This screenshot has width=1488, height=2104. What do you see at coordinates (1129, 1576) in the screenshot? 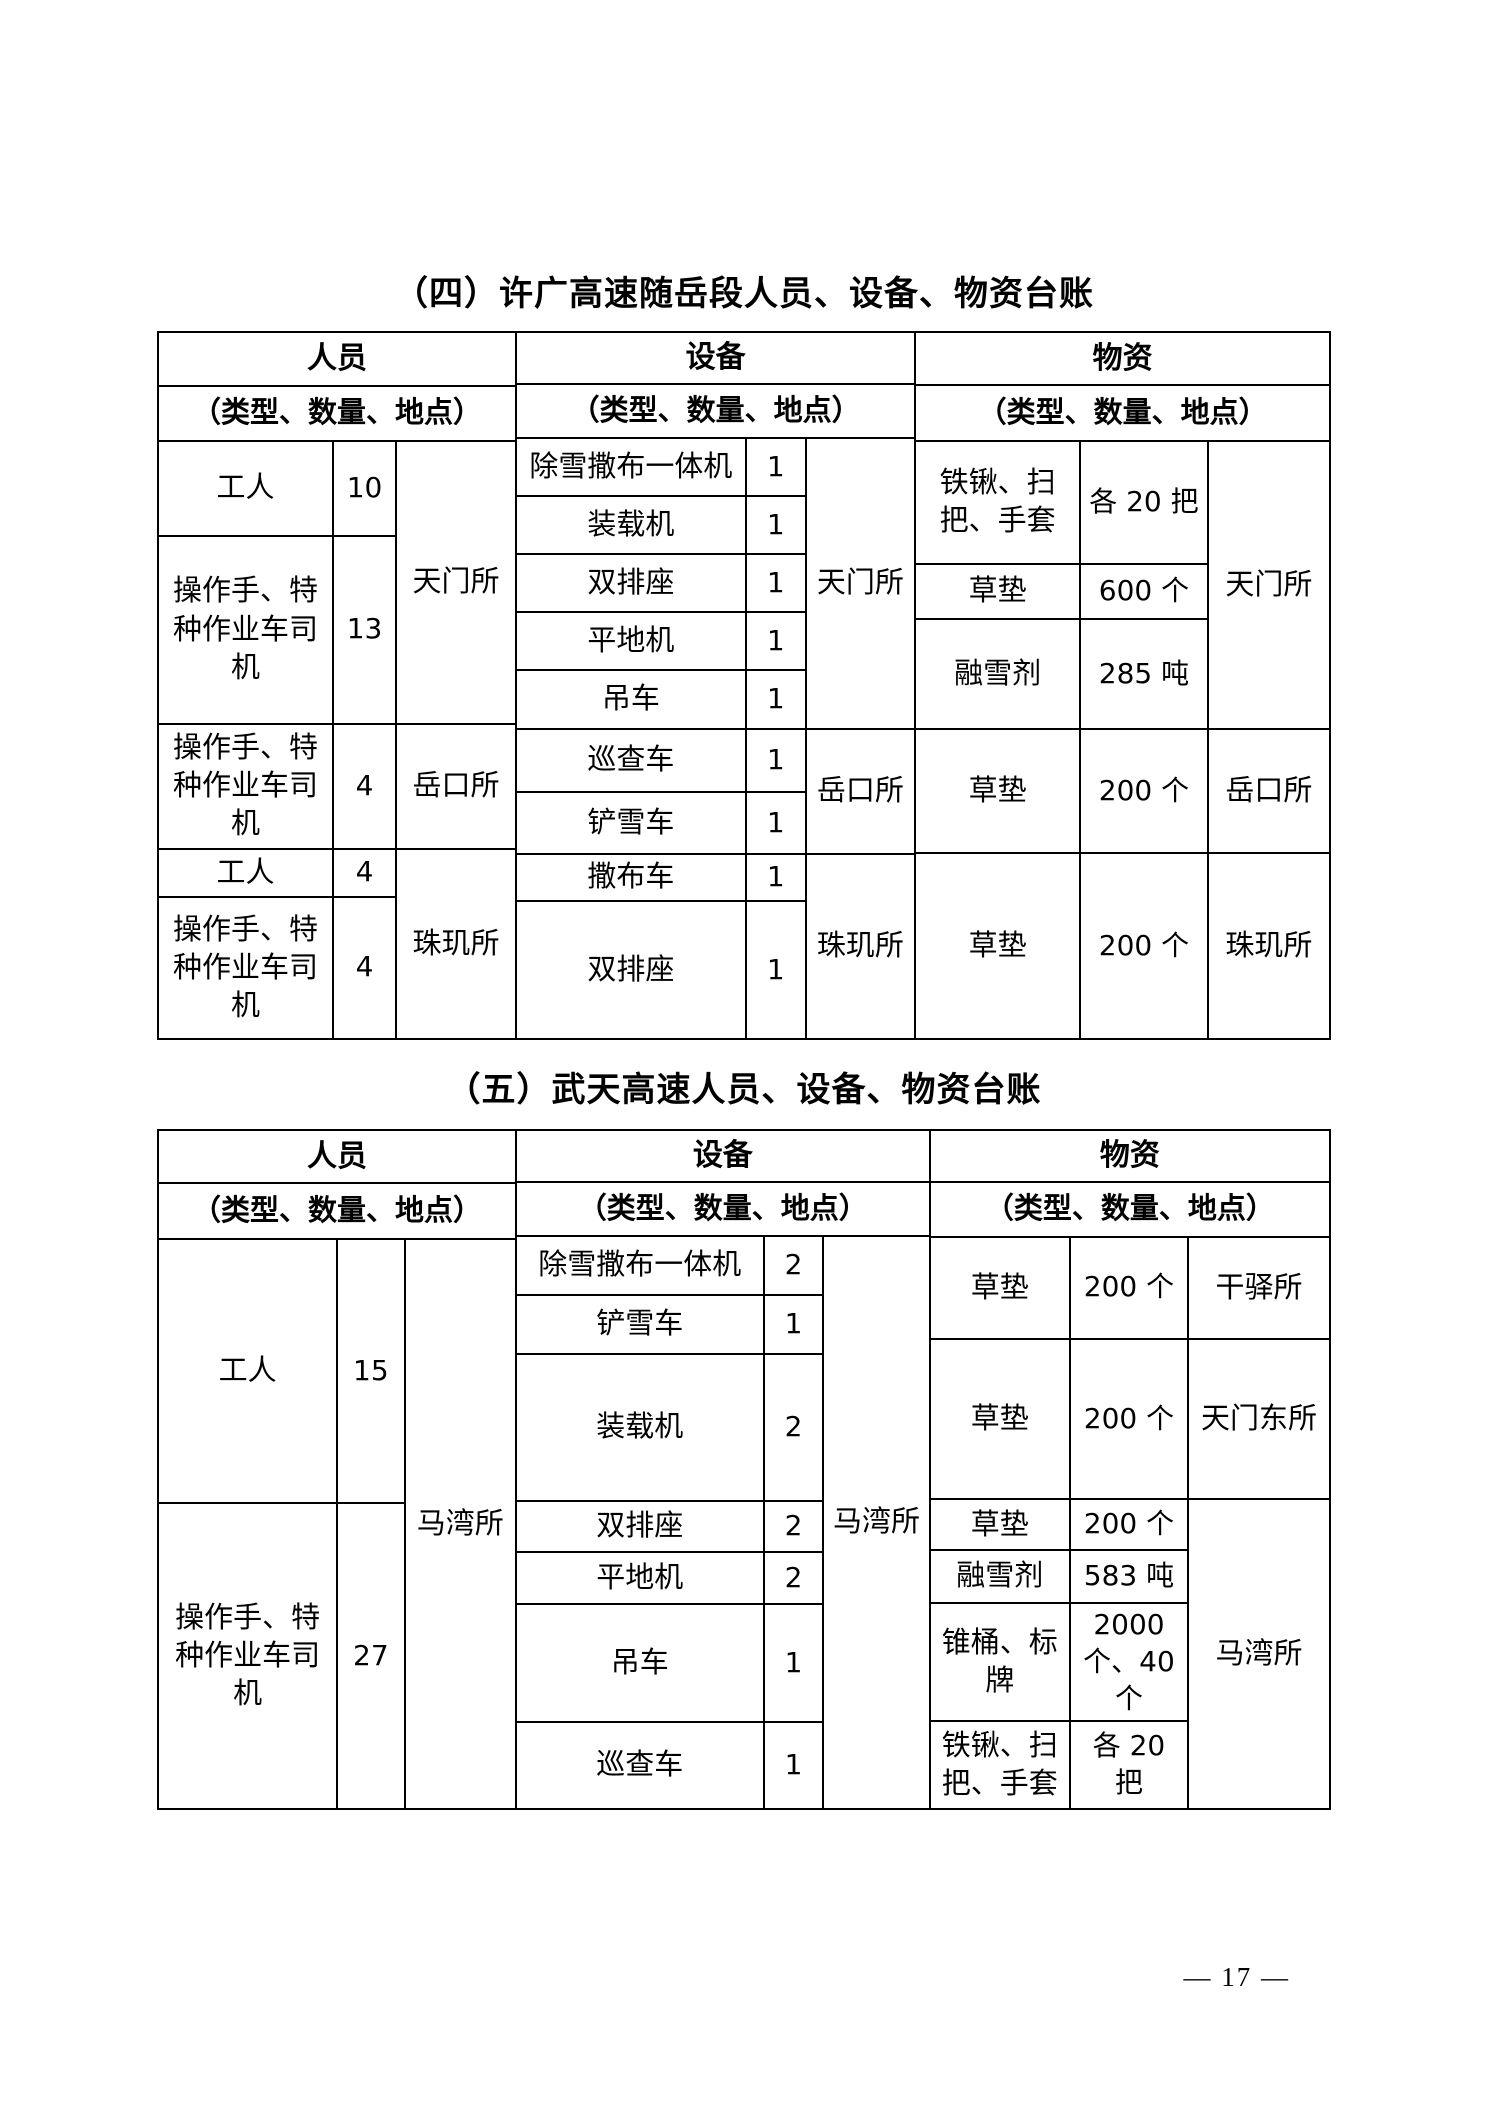
I see `material-qty-cell: 583 吨` at bounding box center [1129, 1576].